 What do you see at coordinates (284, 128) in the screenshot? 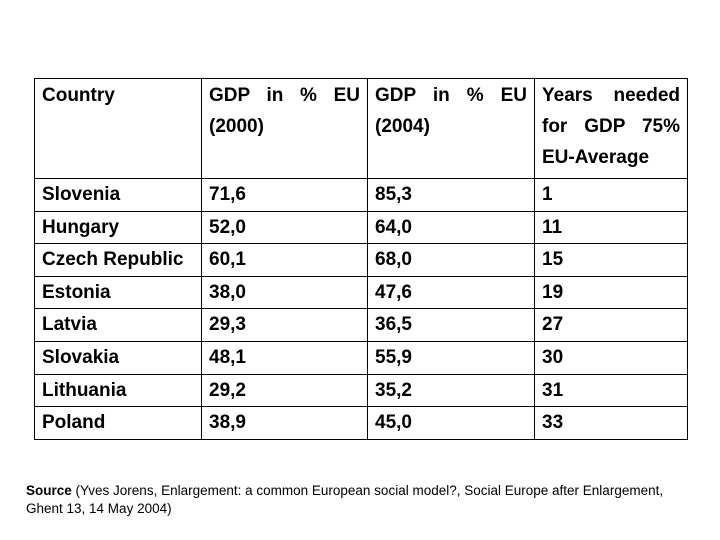
I see `header-gdp-2000: GDP in % EU (2000)` at bounding box center [284, 128].